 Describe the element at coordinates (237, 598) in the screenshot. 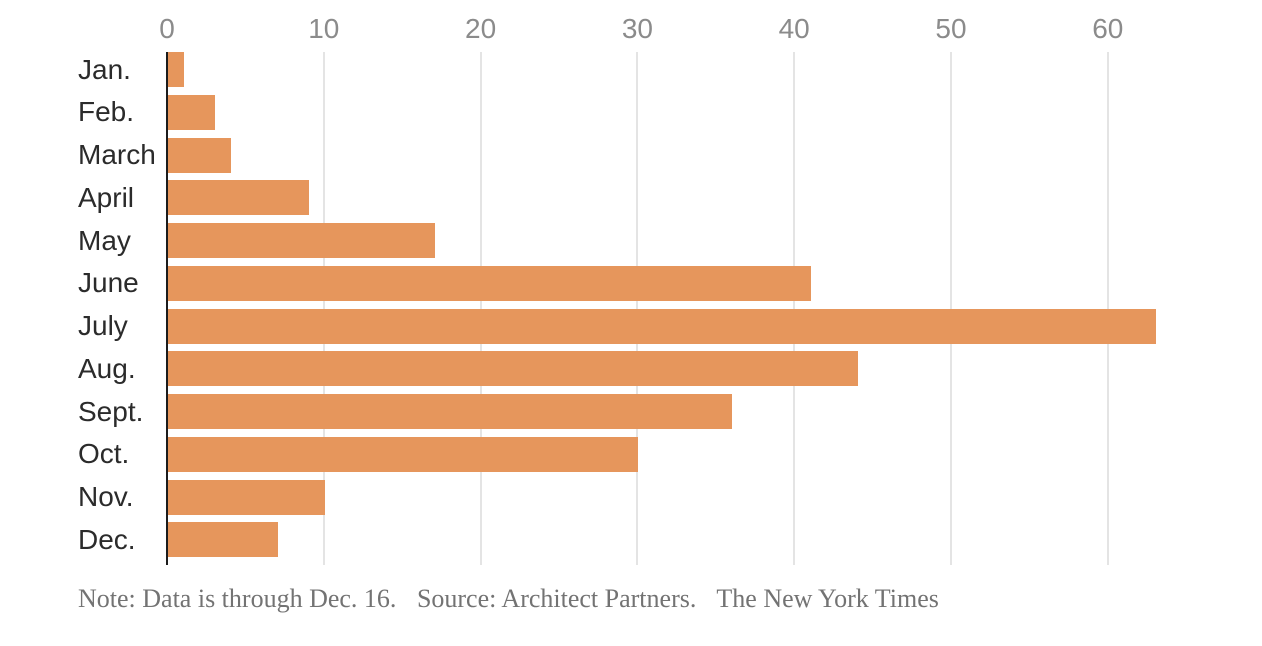

I see `footnote-note: Note: Data is through Dec. 16.` at that location.